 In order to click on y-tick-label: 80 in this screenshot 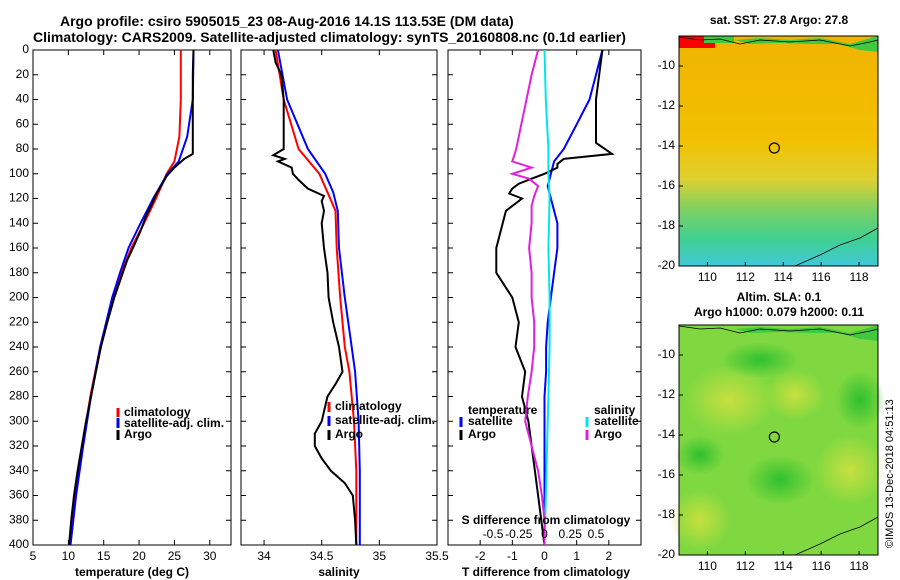, I will do `click(23, 148)`.